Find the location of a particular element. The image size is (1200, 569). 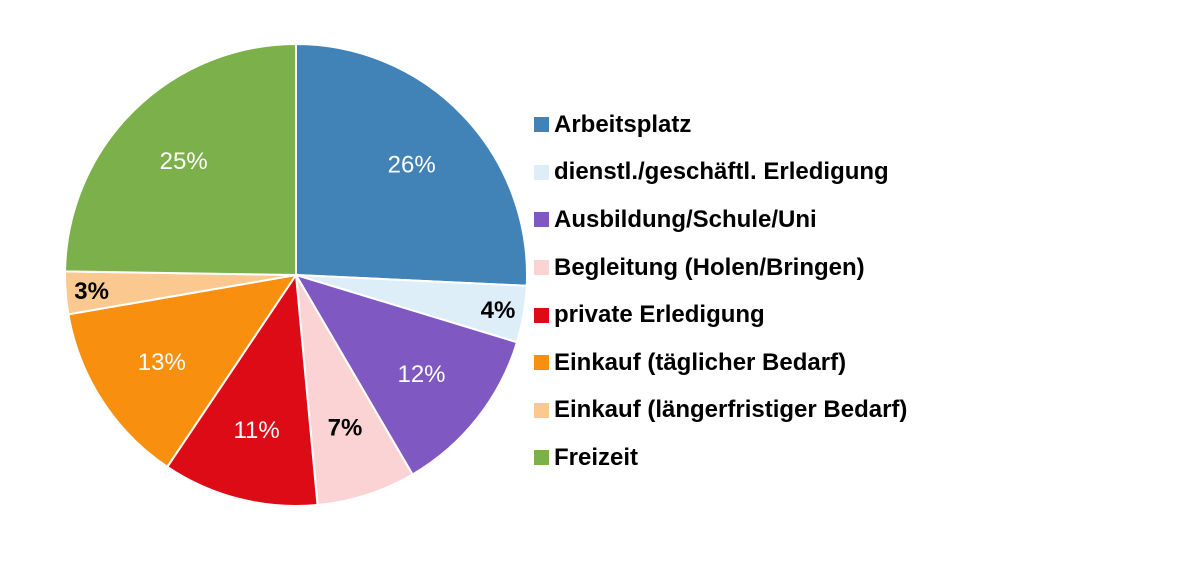

legend-label: Einkauf (längerfristiger Bedarf) is located at coordinates (731, 410).